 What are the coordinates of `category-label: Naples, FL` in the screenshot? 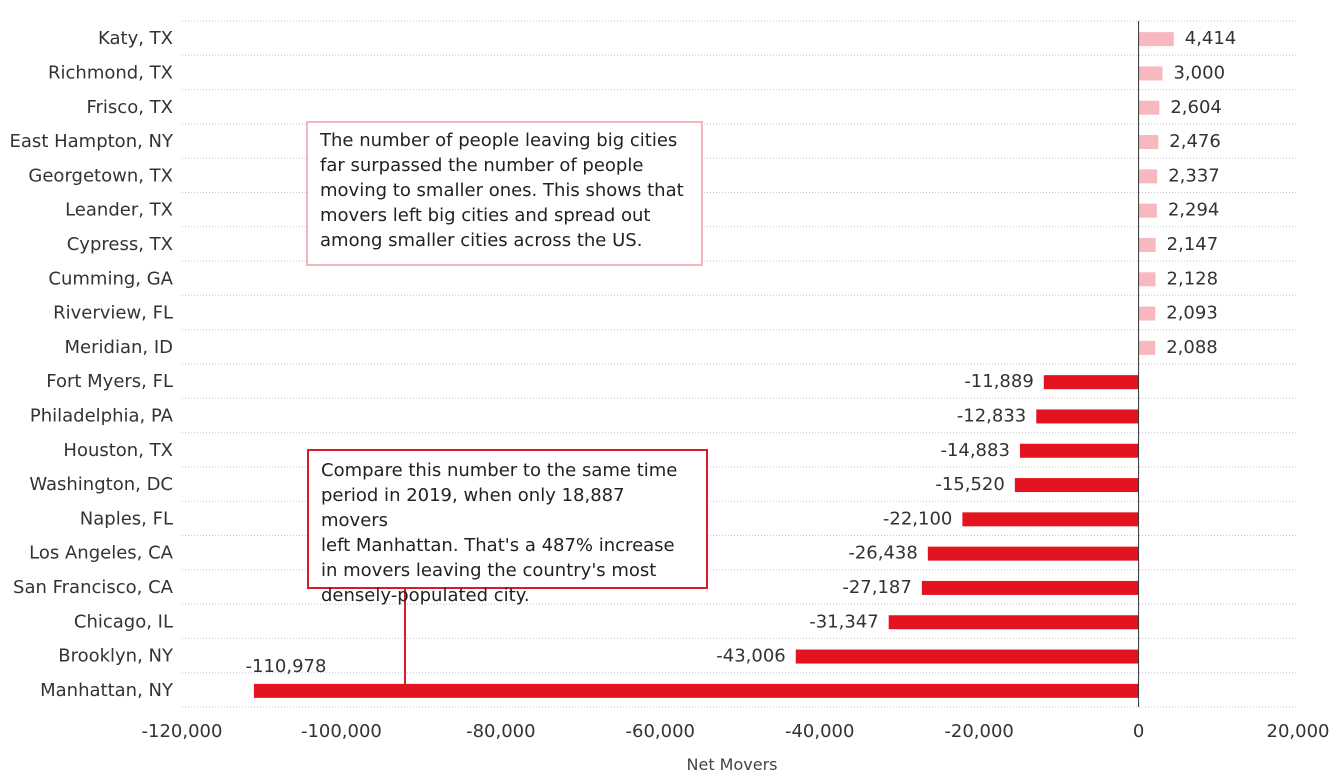 It's located at (126, 518).